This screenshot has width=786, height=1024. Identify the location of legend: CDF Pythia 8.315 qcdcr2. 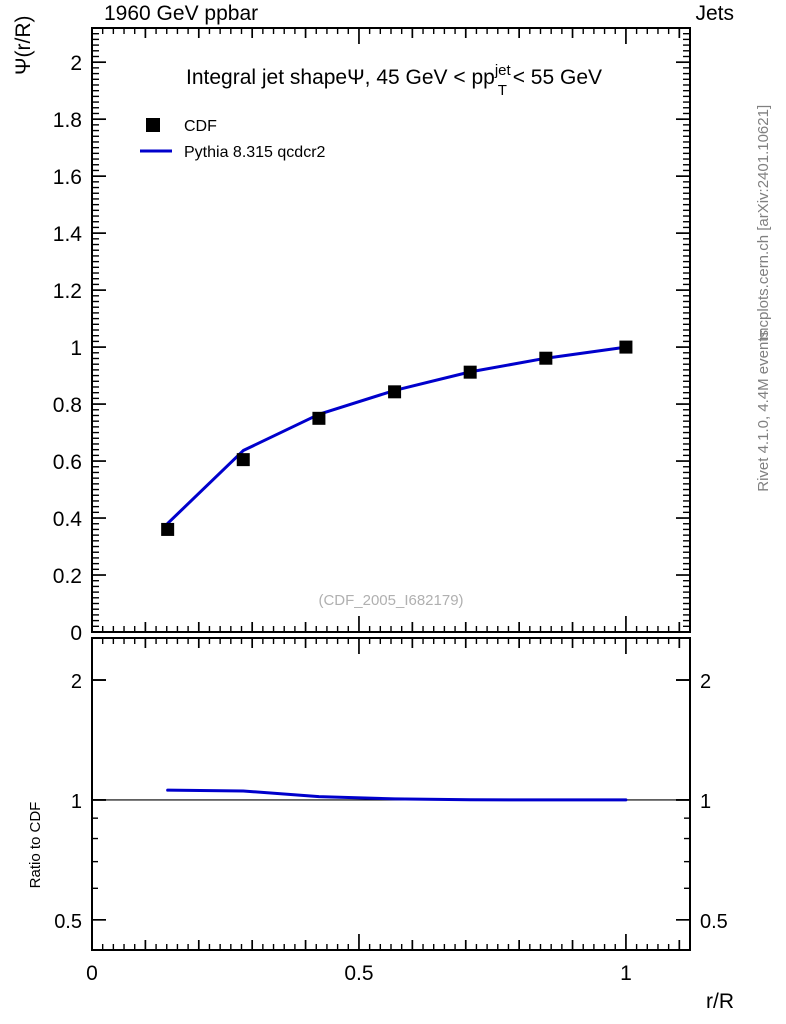
(233, 139).